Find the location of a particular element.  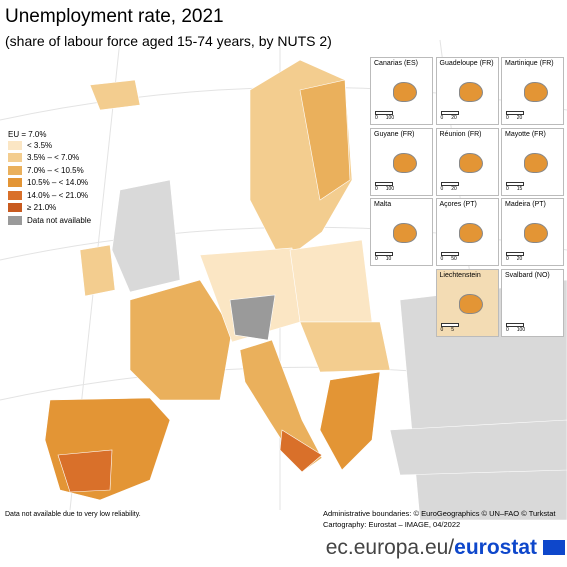

inset: Malta 0 10 is located at coordinates (401, 232).